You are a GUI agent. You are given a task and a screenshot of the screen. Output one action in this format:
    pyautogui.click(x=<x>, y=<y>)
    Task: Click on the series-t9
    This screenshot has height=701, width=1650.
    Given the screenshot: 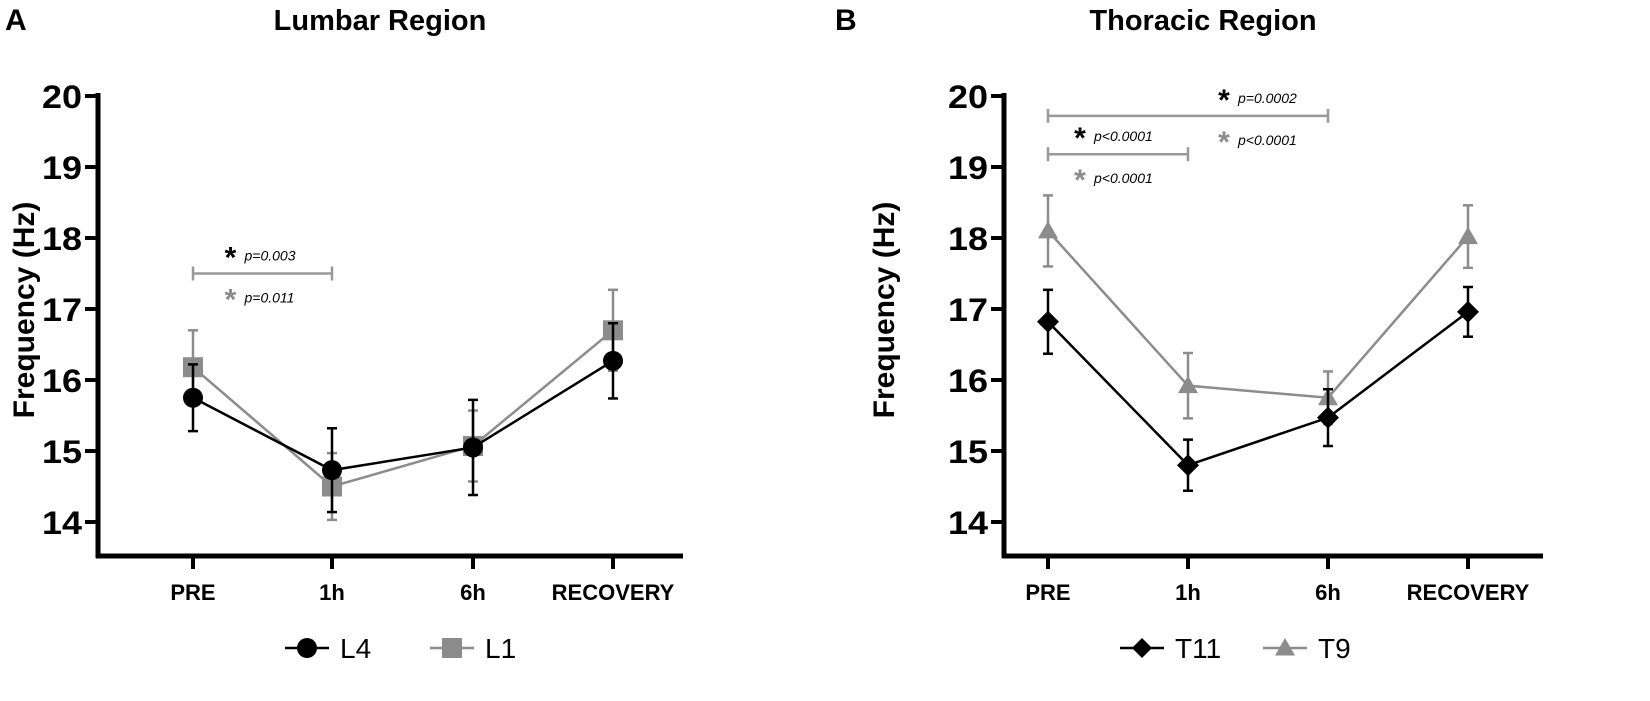 What is the action you would take?
    pyautogui.click(x=1258, y=310)
    